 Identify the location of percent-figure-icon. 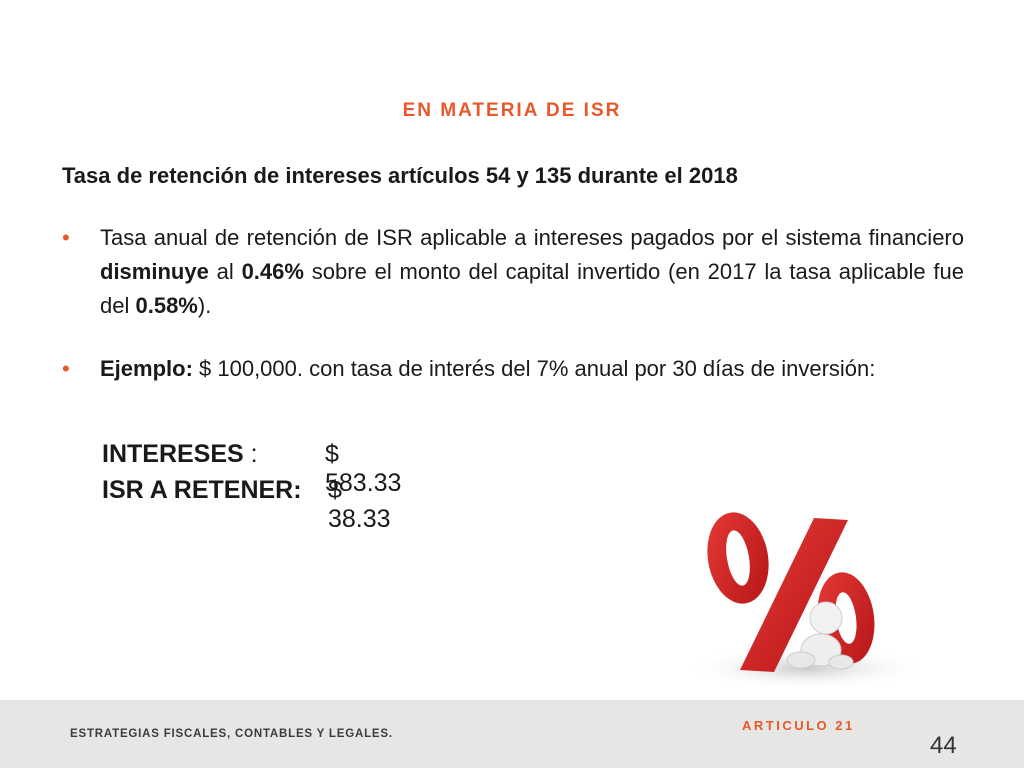
(806, 601).